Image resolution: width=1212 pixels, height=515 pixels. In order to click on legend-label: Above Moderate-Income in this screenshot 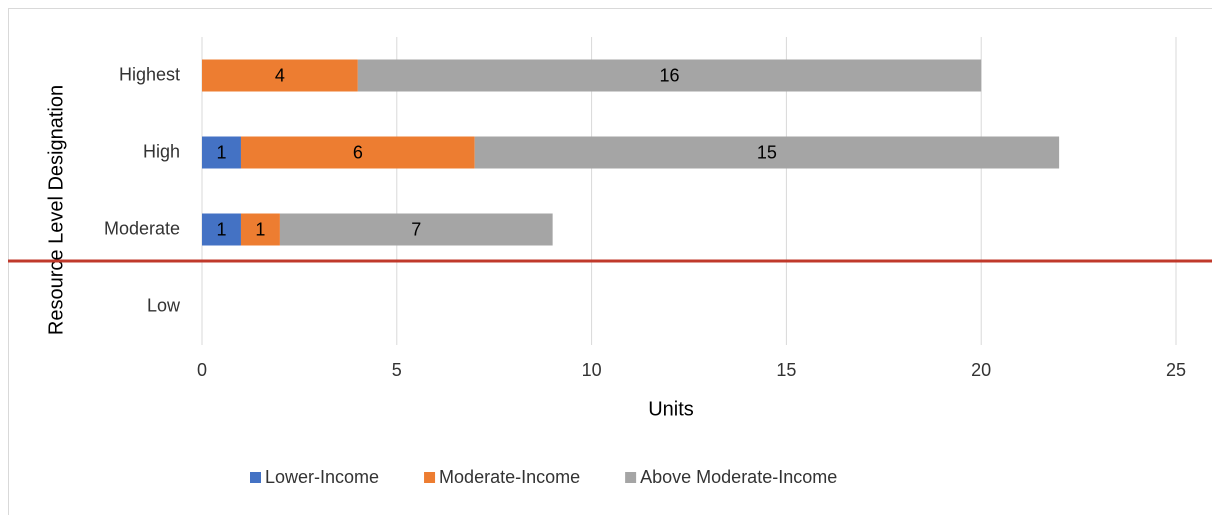, I will do `click(738, 477)`.